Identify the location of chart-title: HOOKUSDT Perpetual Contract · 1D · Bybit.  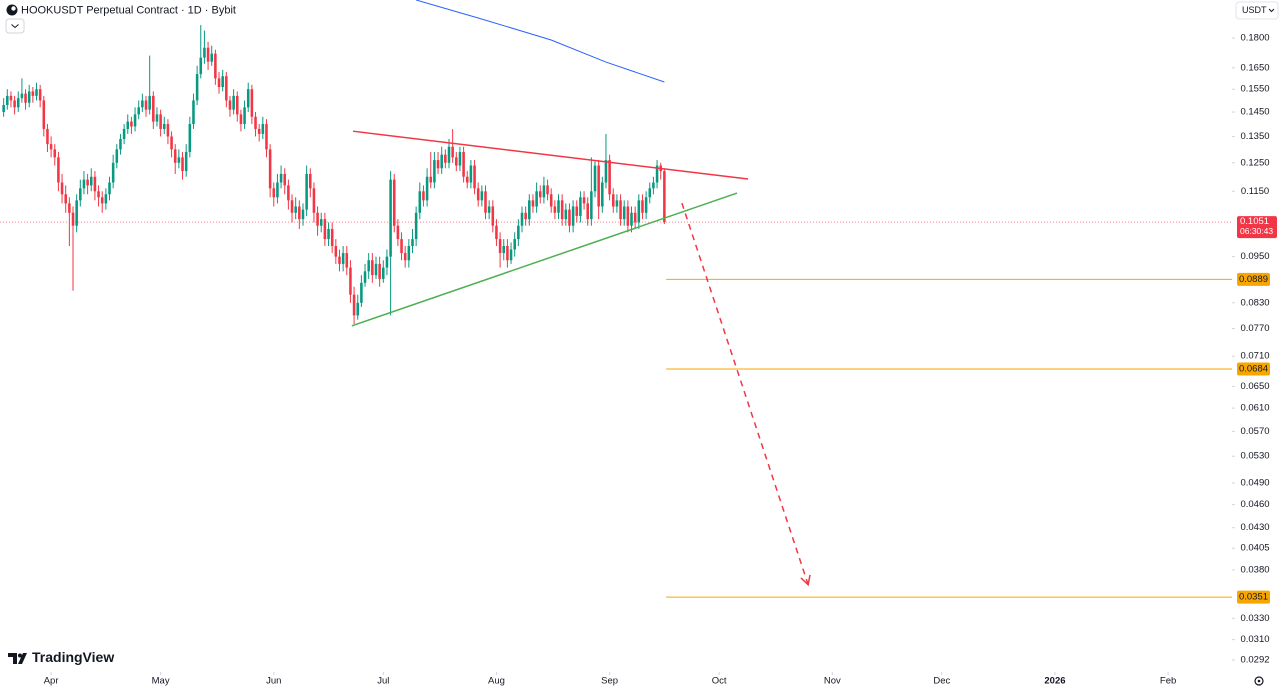
(128, 10).